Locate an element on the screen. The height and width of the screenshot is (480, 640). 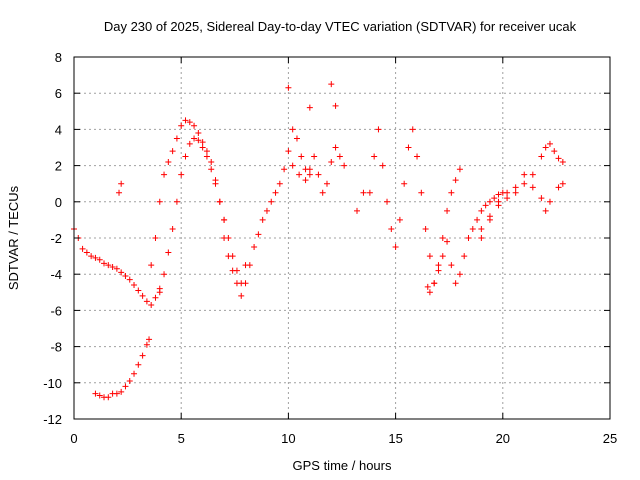
series-track-low-arc is located at coordinates (122, 368).